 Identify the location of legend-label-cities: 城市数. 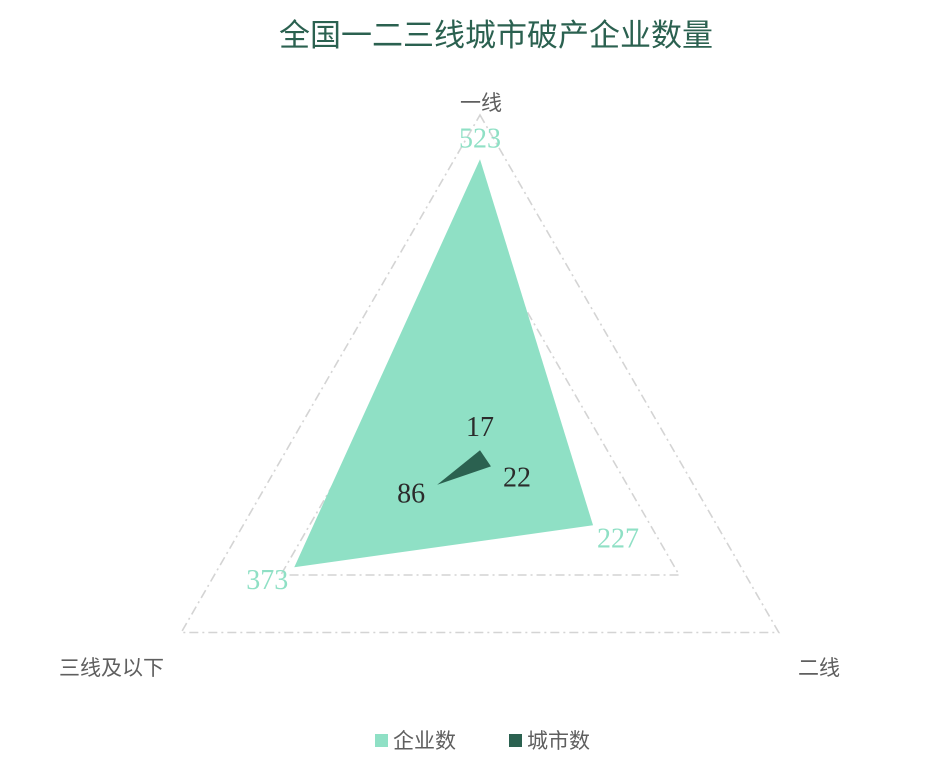
(558, 741).